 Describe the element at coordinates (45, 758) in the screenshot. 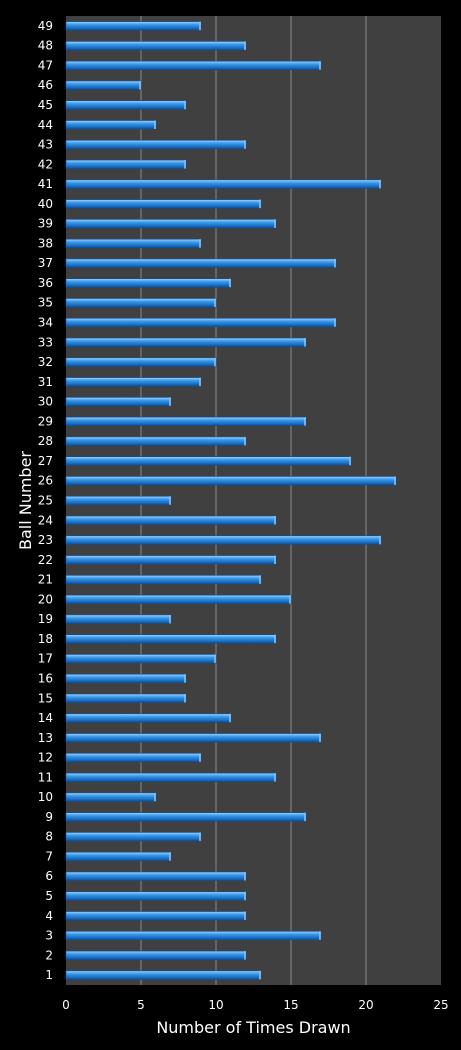

I see `y-tick-label: 12` at that location.